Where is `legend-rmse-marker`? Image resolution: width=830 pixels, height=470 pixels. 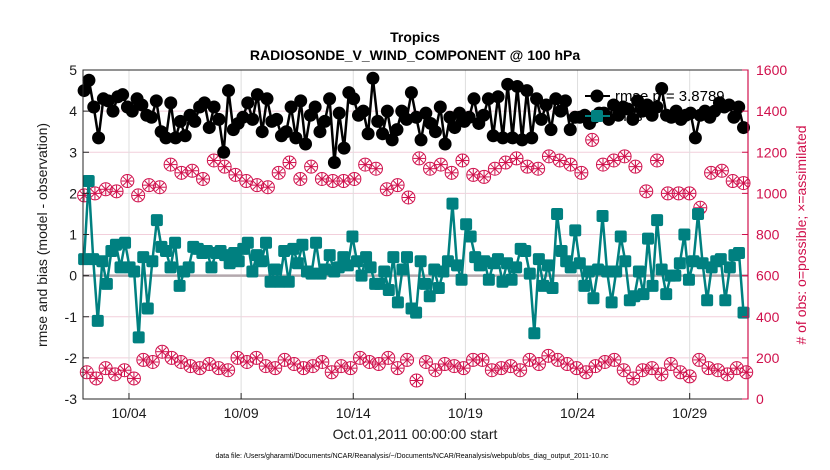 legend-rmse-marker is located at coordinates (597, 96).